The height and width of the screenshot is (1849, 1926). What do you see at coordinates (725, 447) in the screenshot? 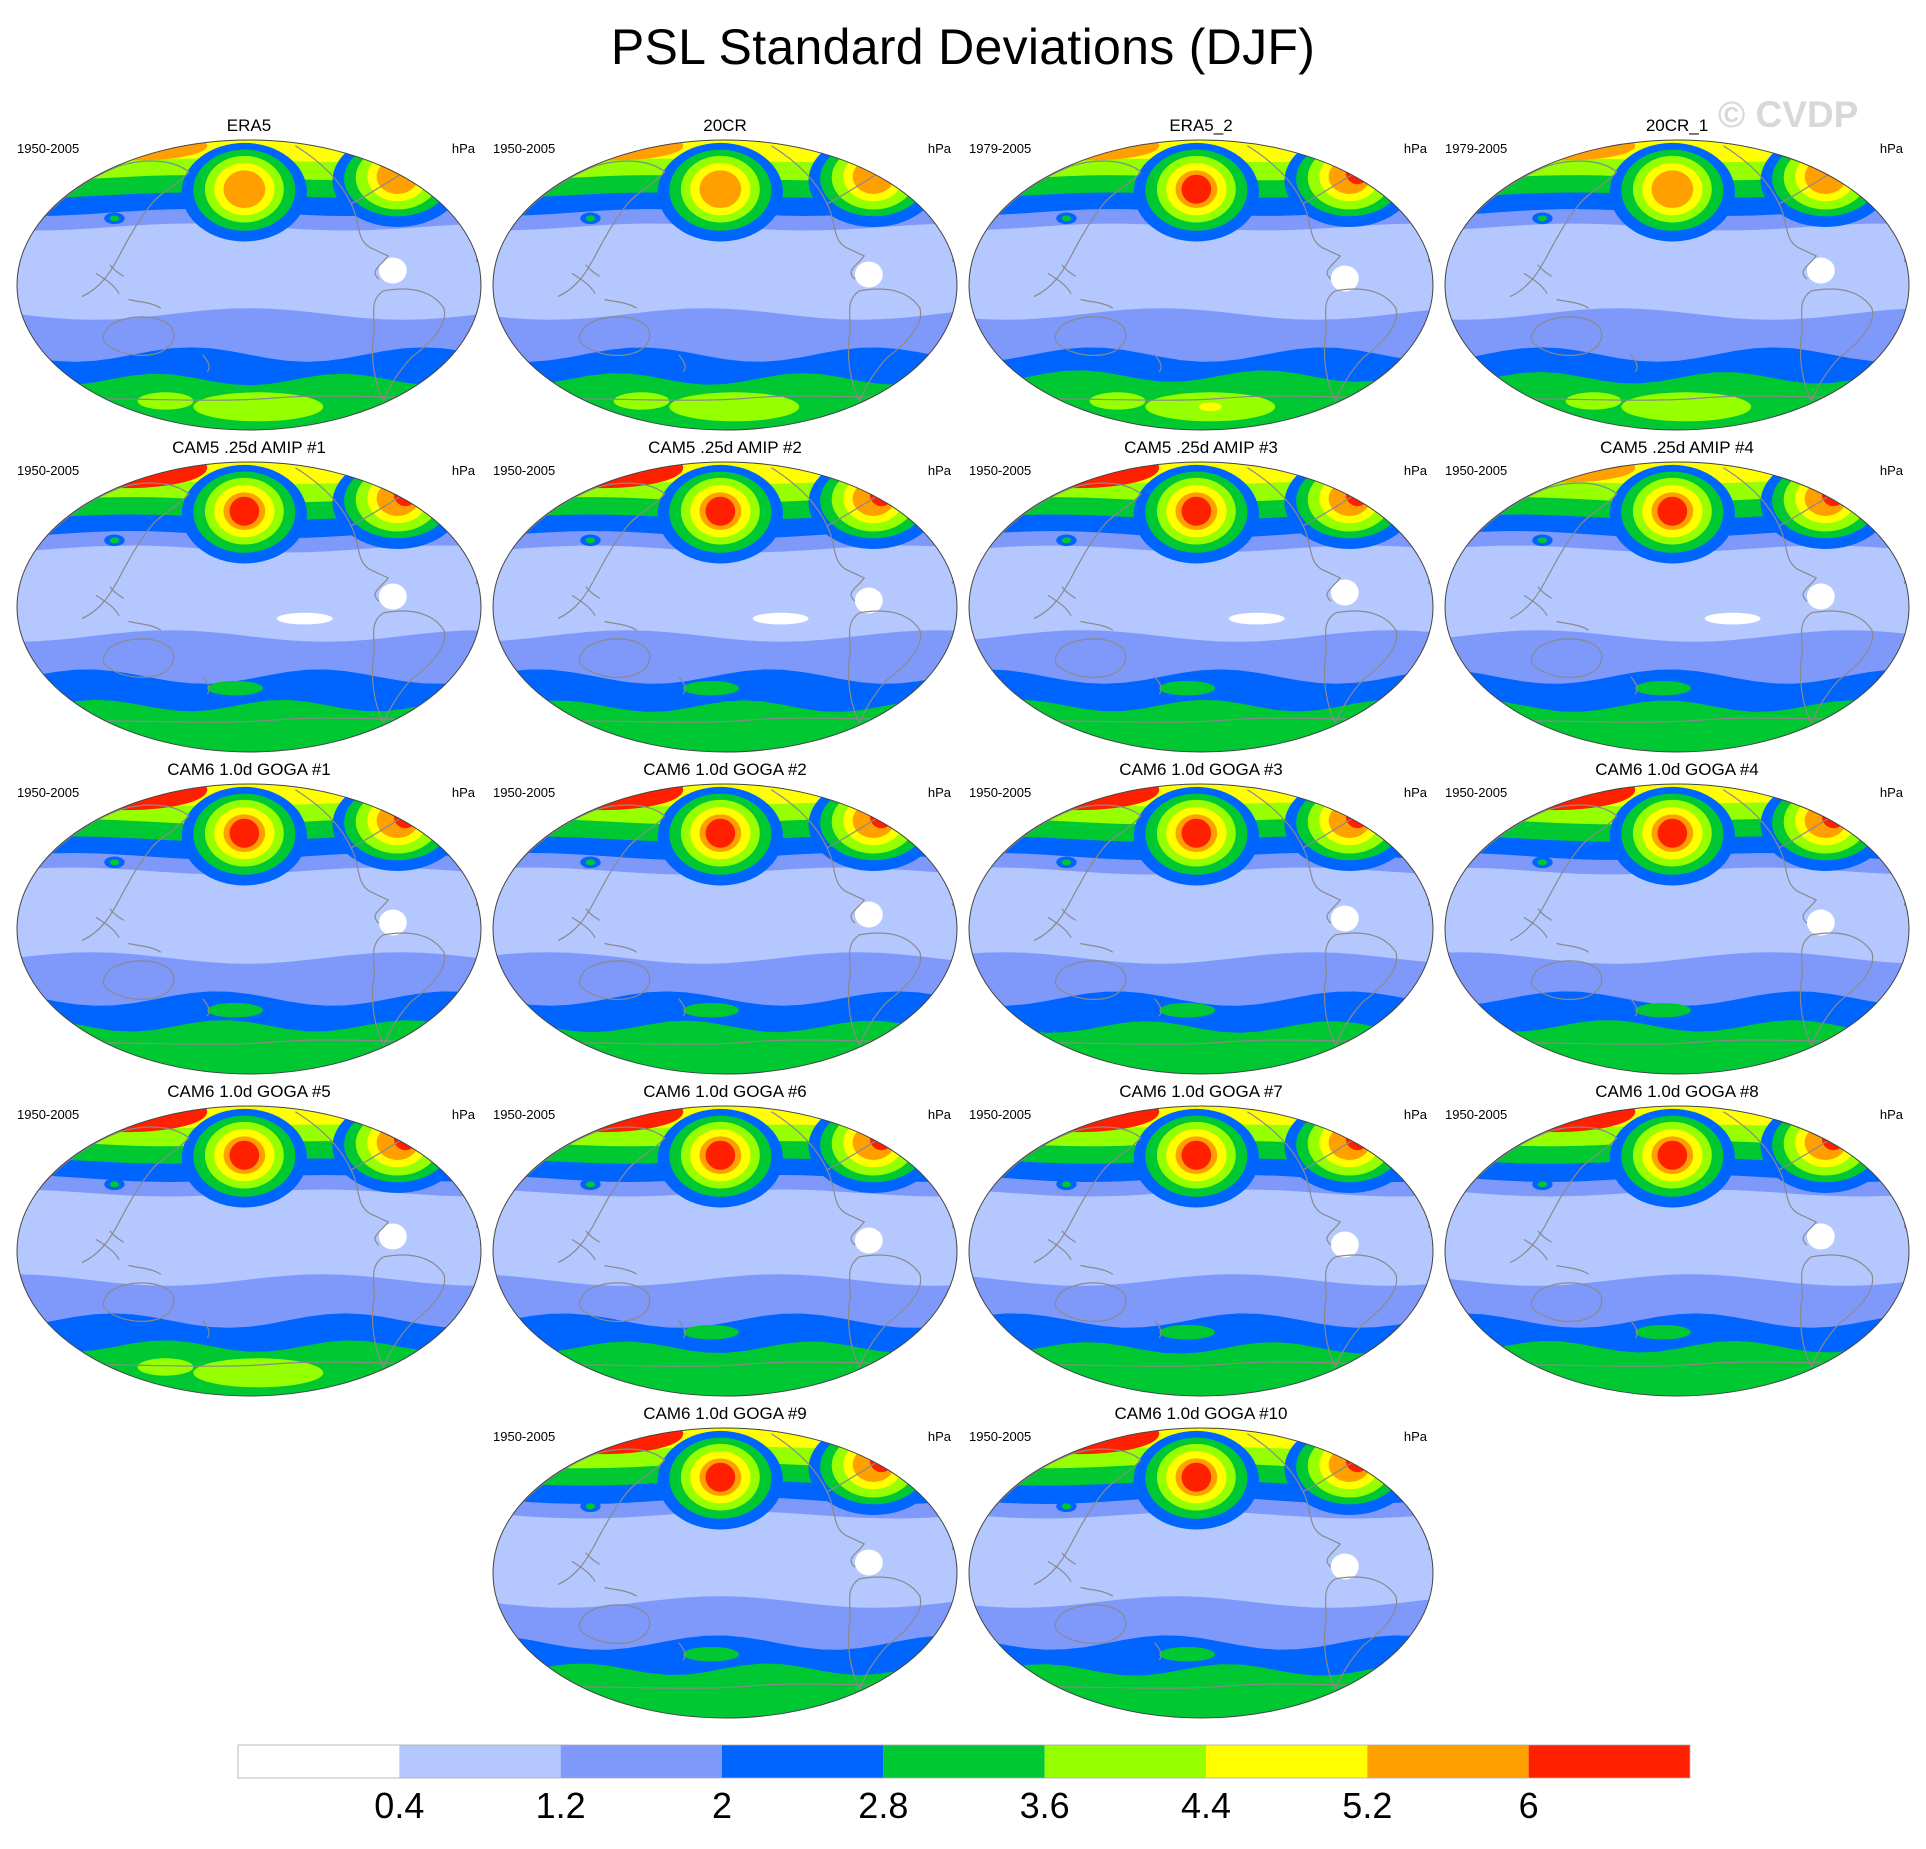
I see `panel-title: CAM5 .25d AMIP #2` at bounding box center [725, 447].